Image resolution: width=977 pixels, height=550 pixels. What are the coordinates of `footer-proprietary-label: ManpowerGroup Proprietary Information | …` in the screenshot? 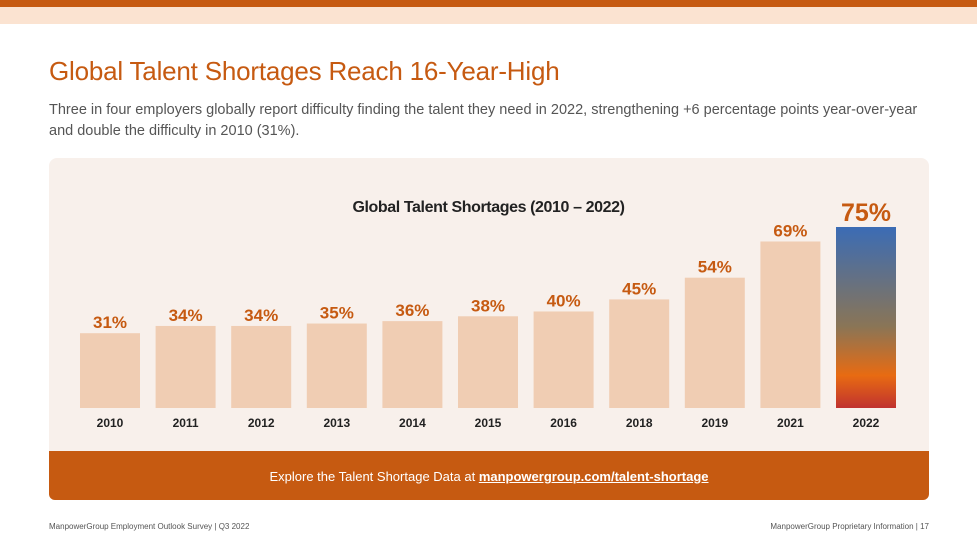 It's located at (849, 526).